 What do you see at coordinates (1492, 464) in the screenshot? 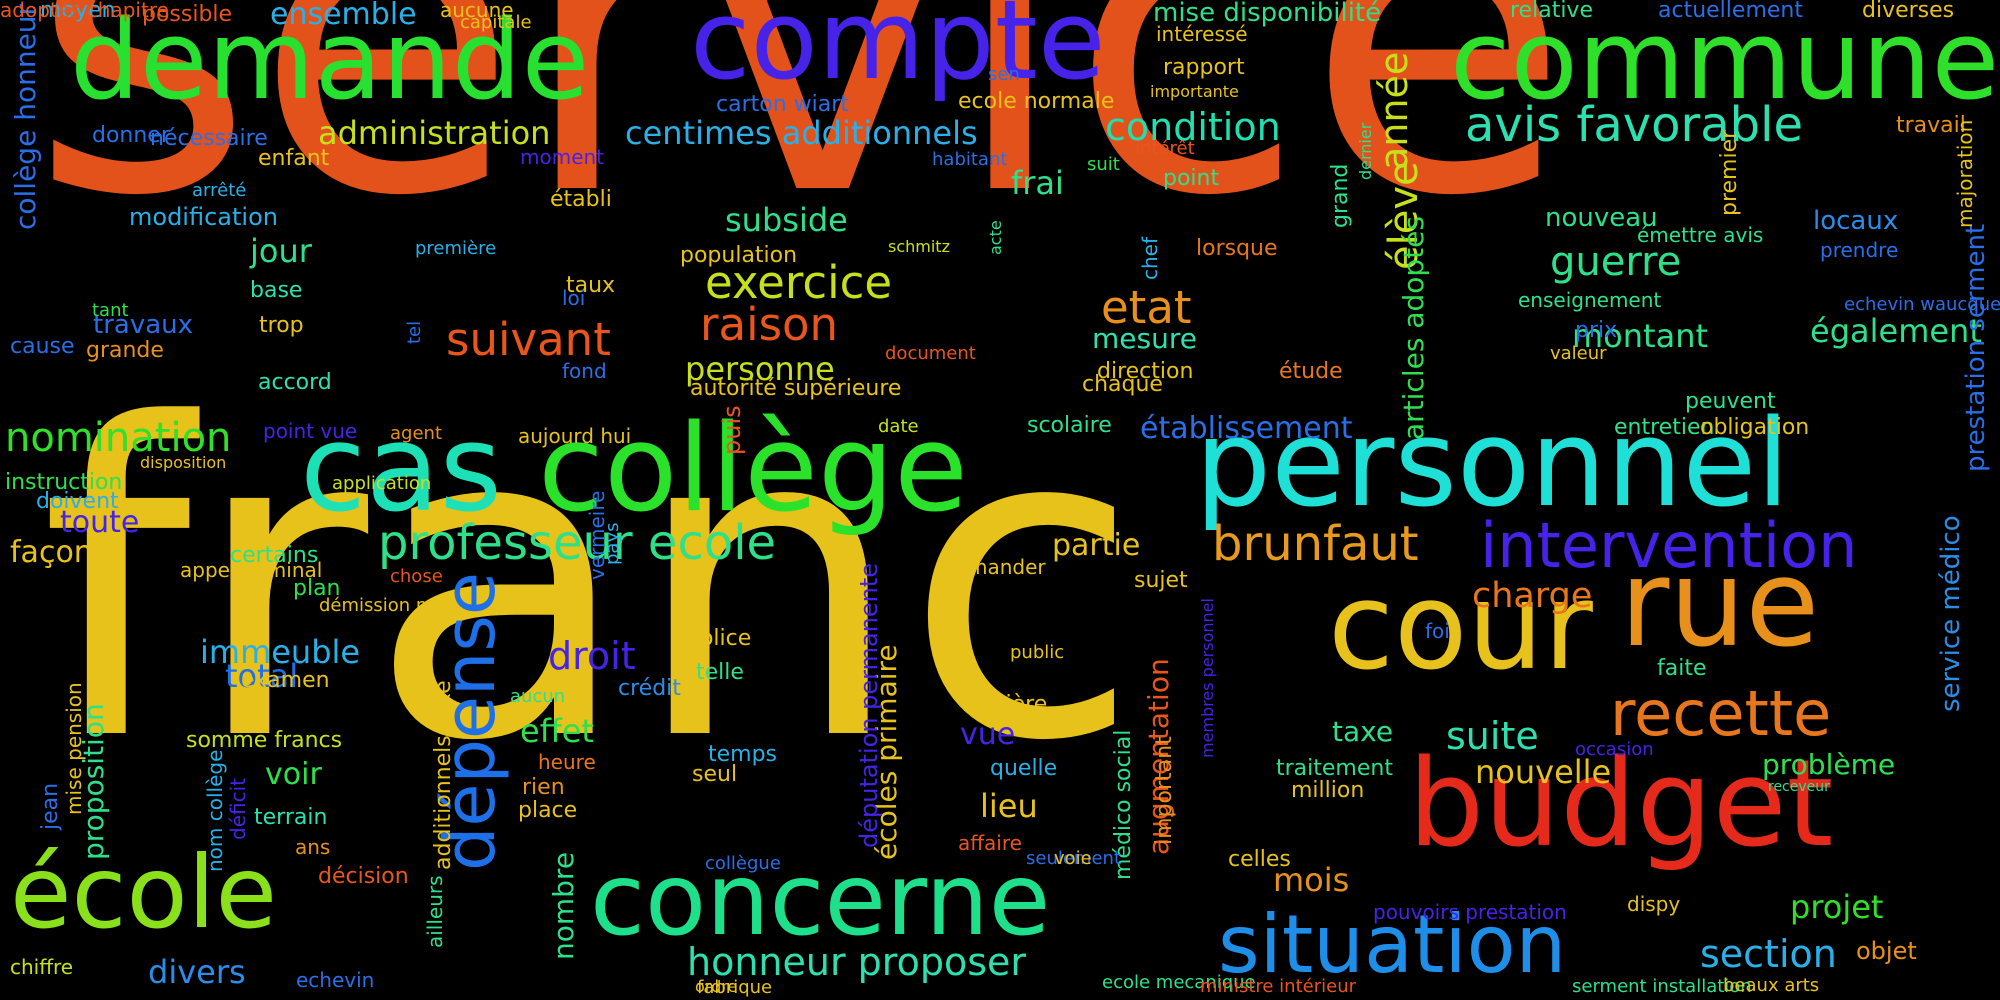
I see `word-7: personnel` at bounding box center [1492, 464].